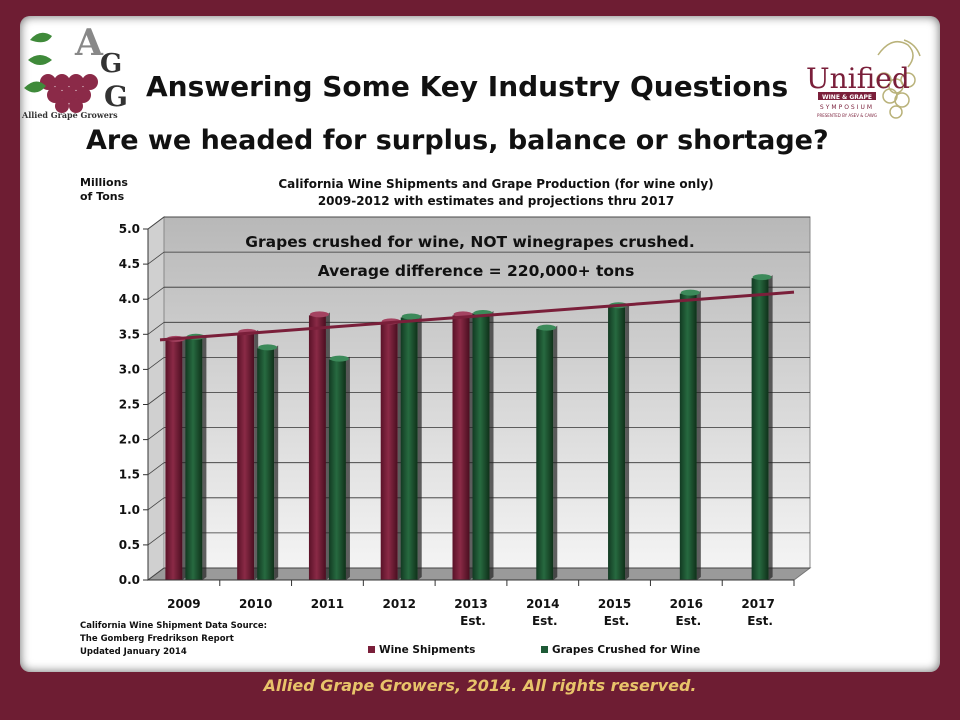 The width and height of the screenshot is (960, 720). I want to click on trendline, so click(477, 316).